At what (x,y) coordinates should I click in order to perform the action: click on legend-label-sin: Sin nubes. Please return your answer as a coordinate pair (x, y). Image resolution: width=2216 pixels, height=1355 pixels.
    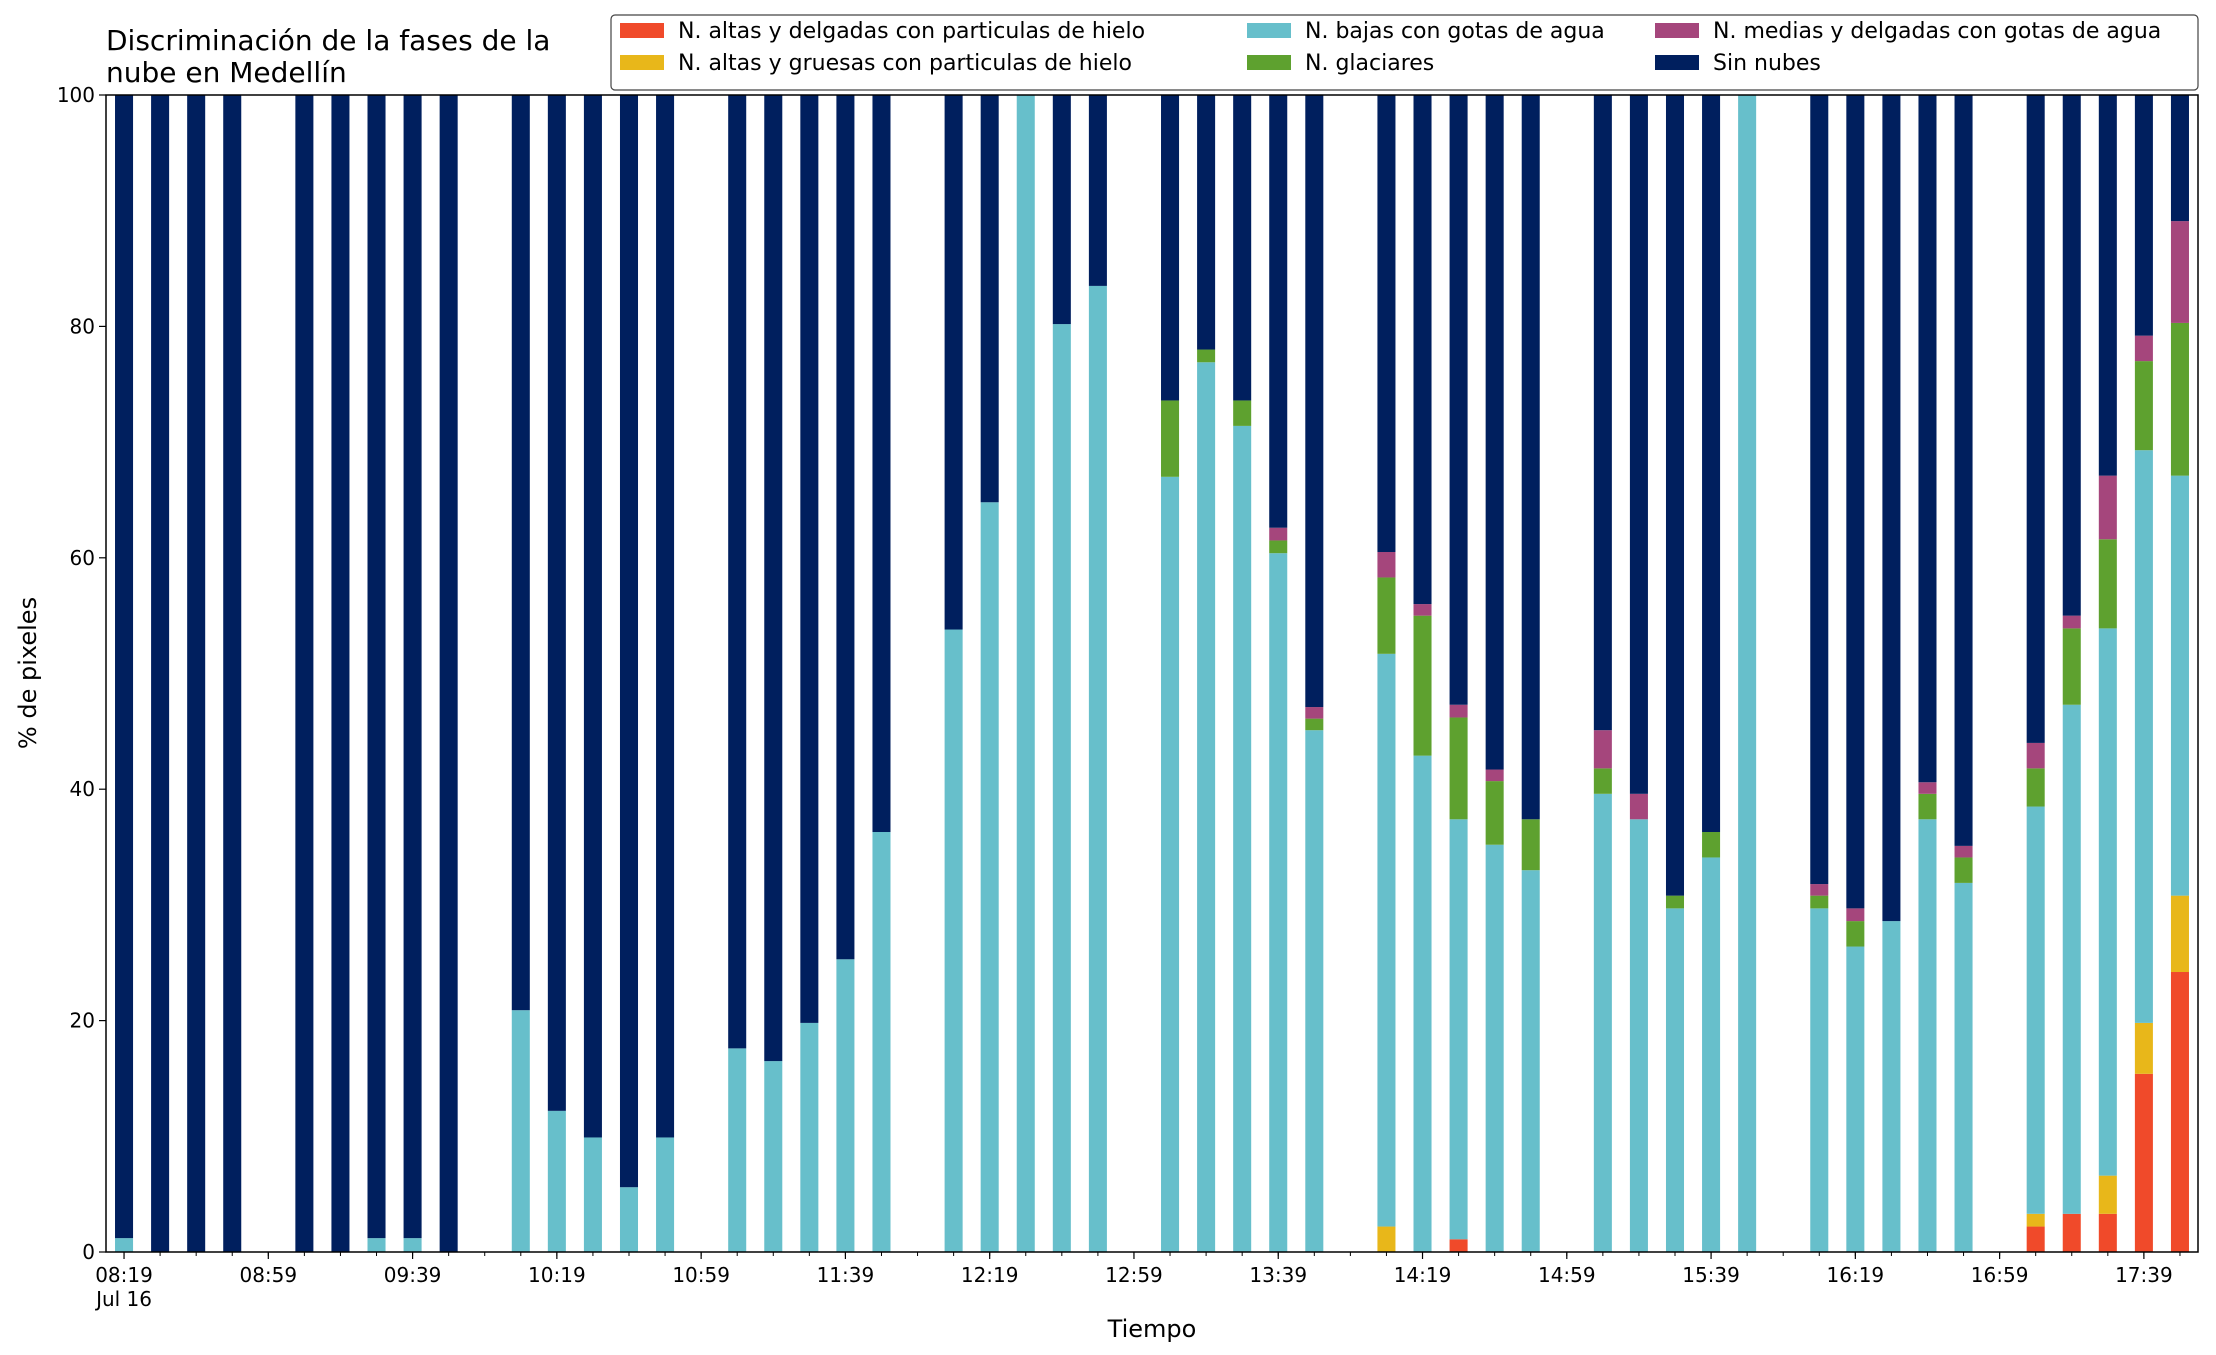
    Looking at the image, I should click on (1767, 63).